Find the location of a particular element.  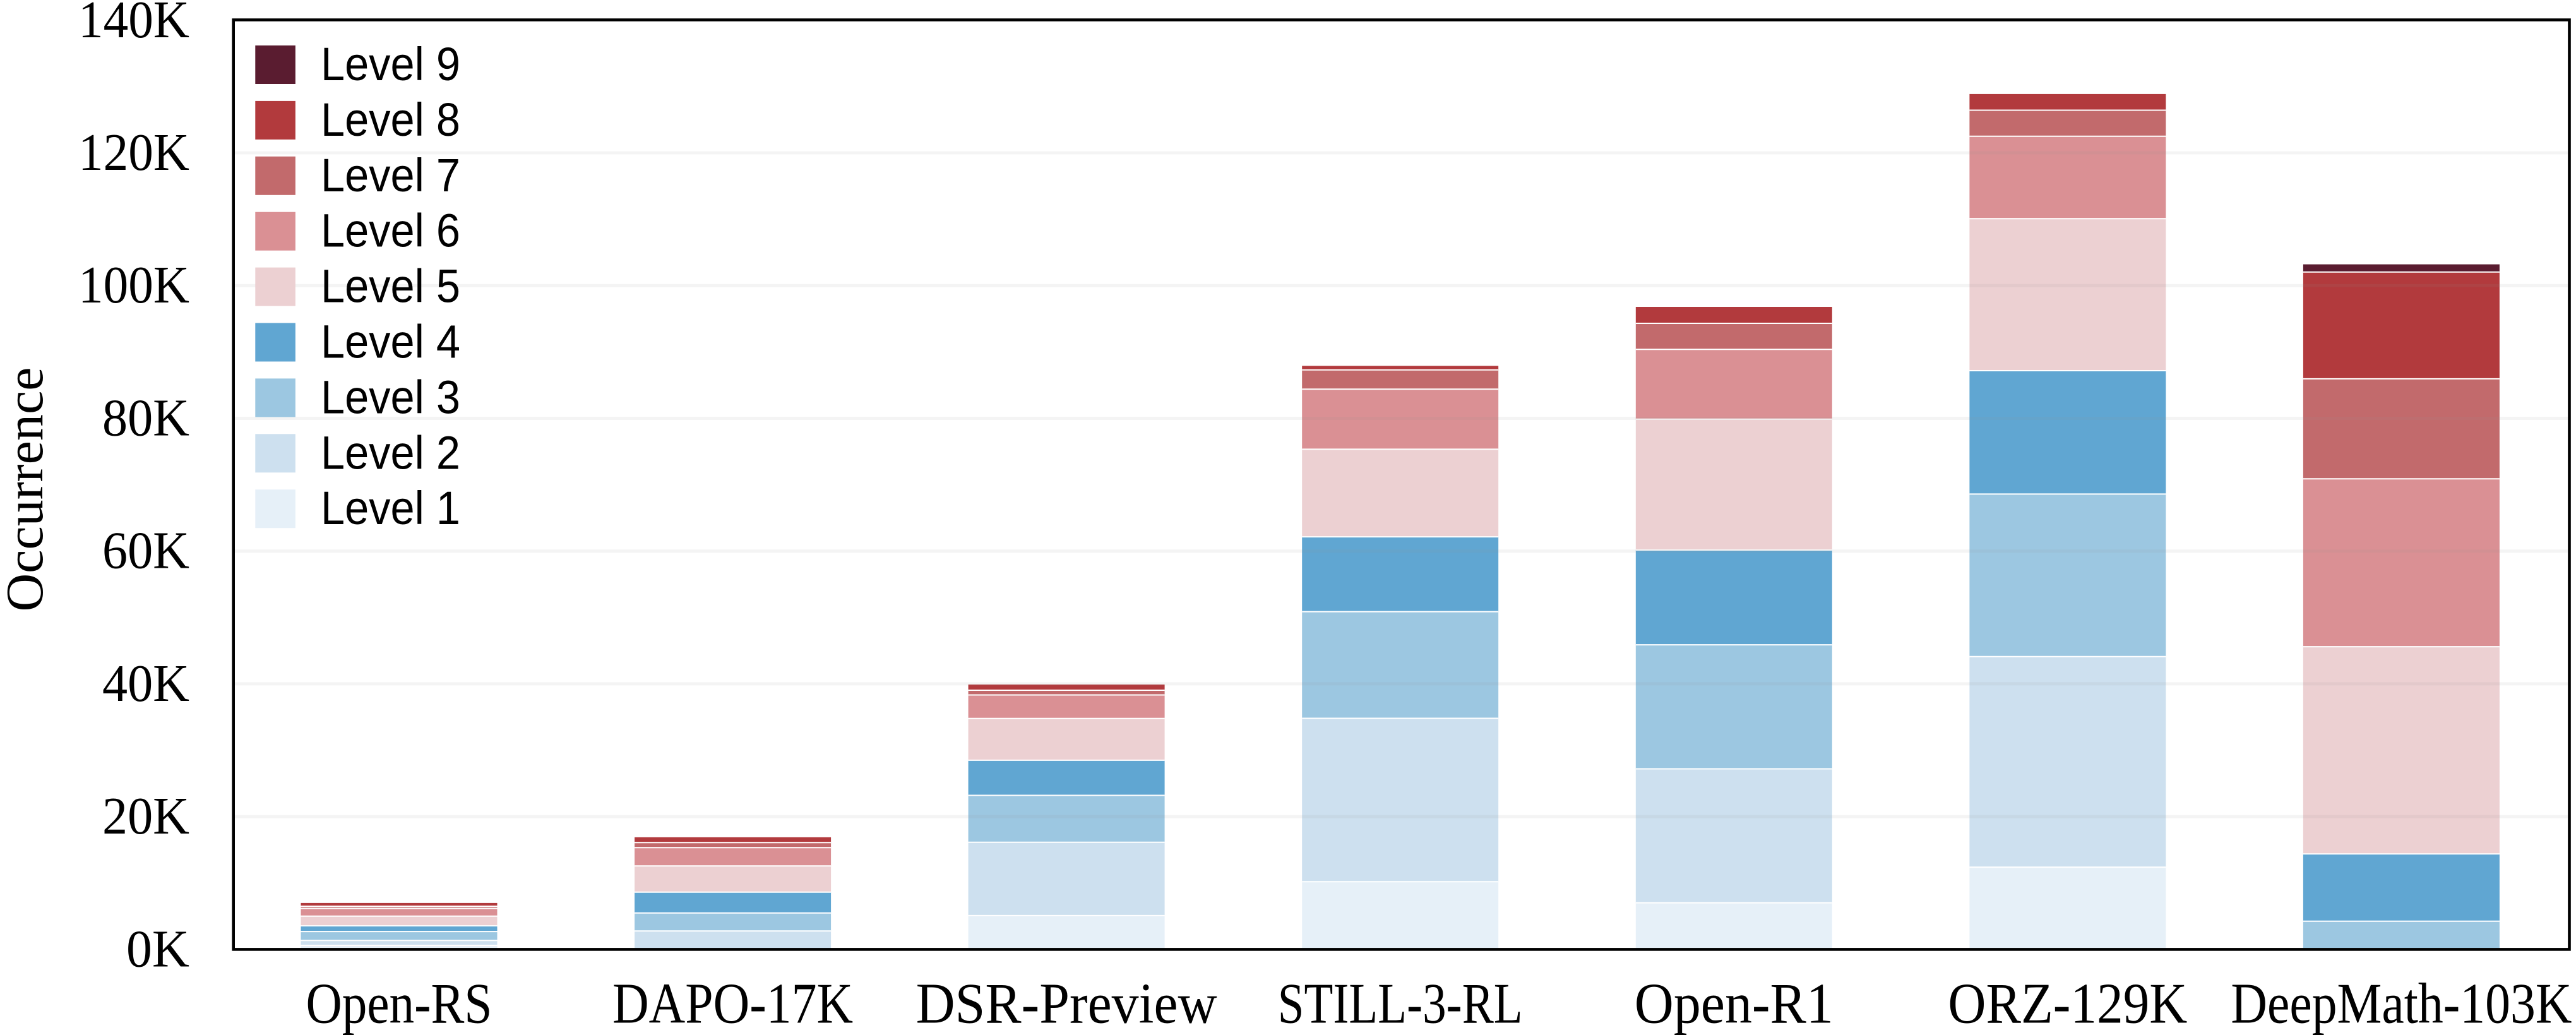

svg-text: 120K is located at coordinates (133, 152).